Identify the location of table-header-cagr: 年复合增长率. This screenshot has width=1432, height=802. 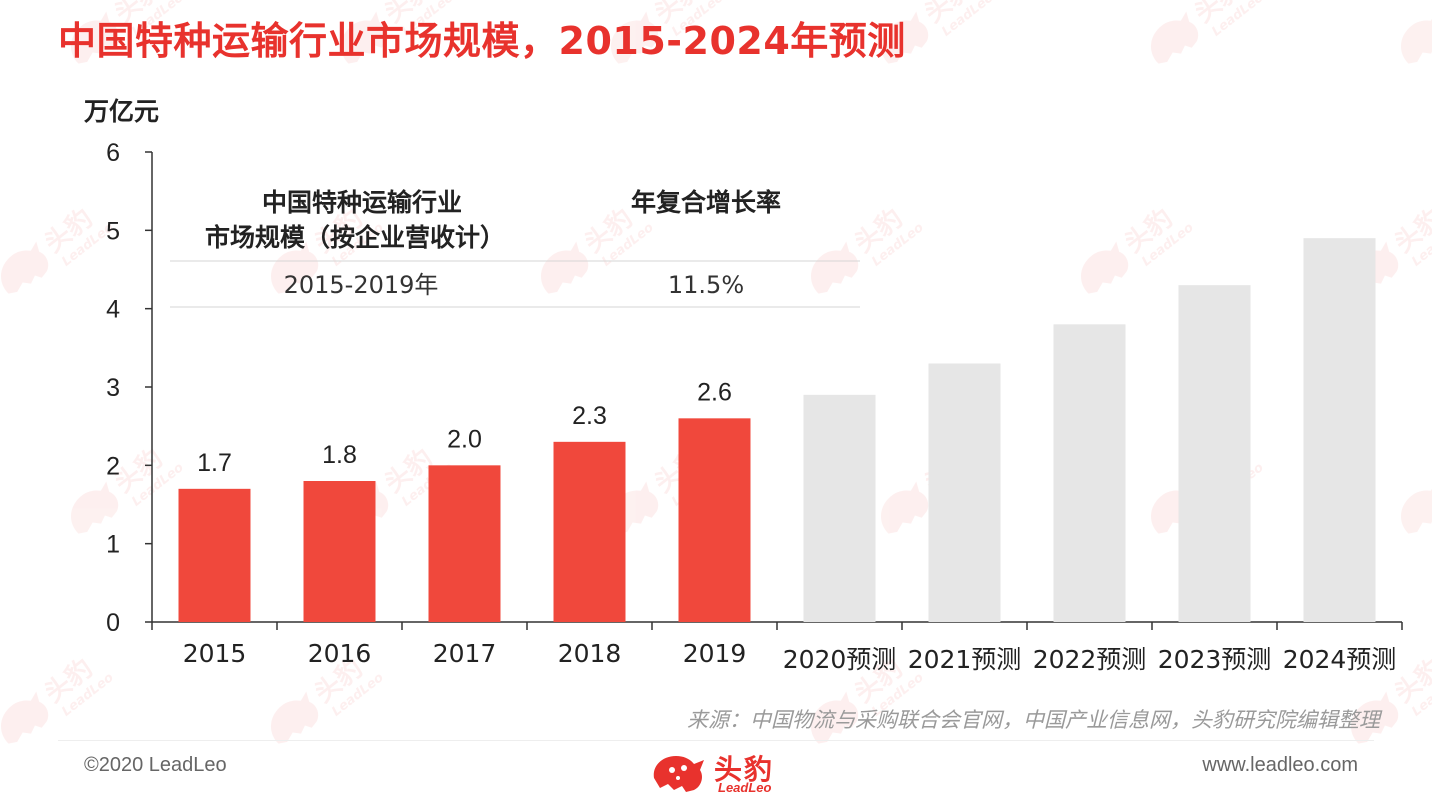
(706, 202).